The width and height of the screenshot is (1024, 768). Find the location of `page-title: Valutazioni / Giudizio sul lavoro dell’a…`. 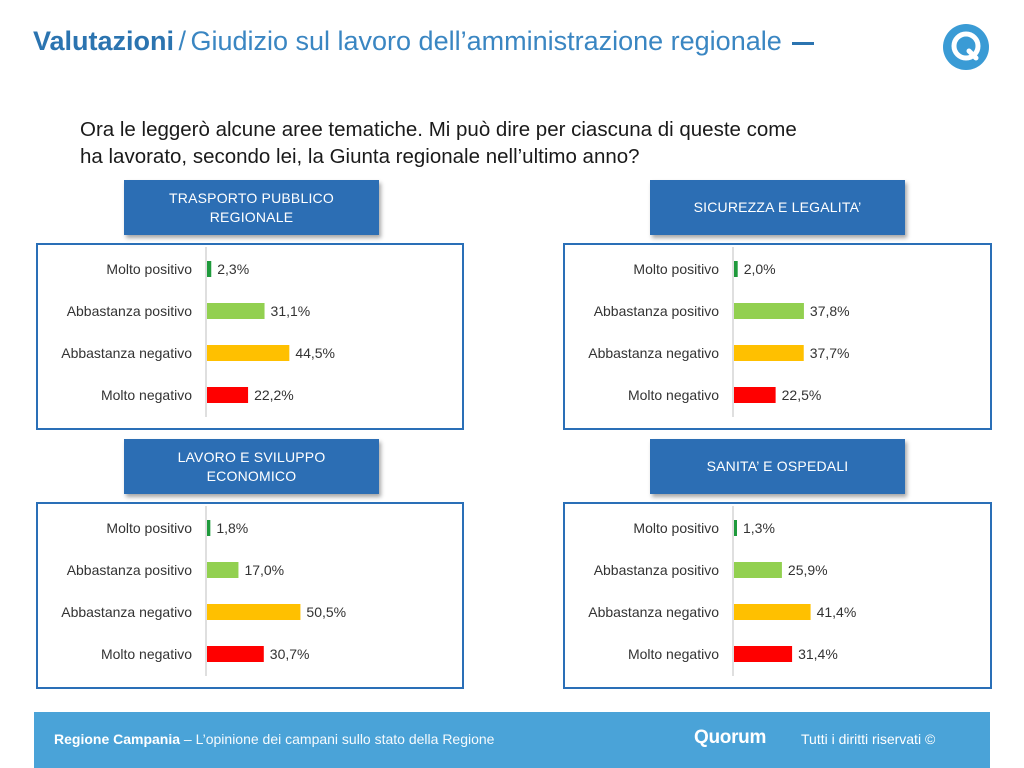

page-title: Valutazioni / Giudizio sul lavoro dell’a… is located at coordinates (424, 46).